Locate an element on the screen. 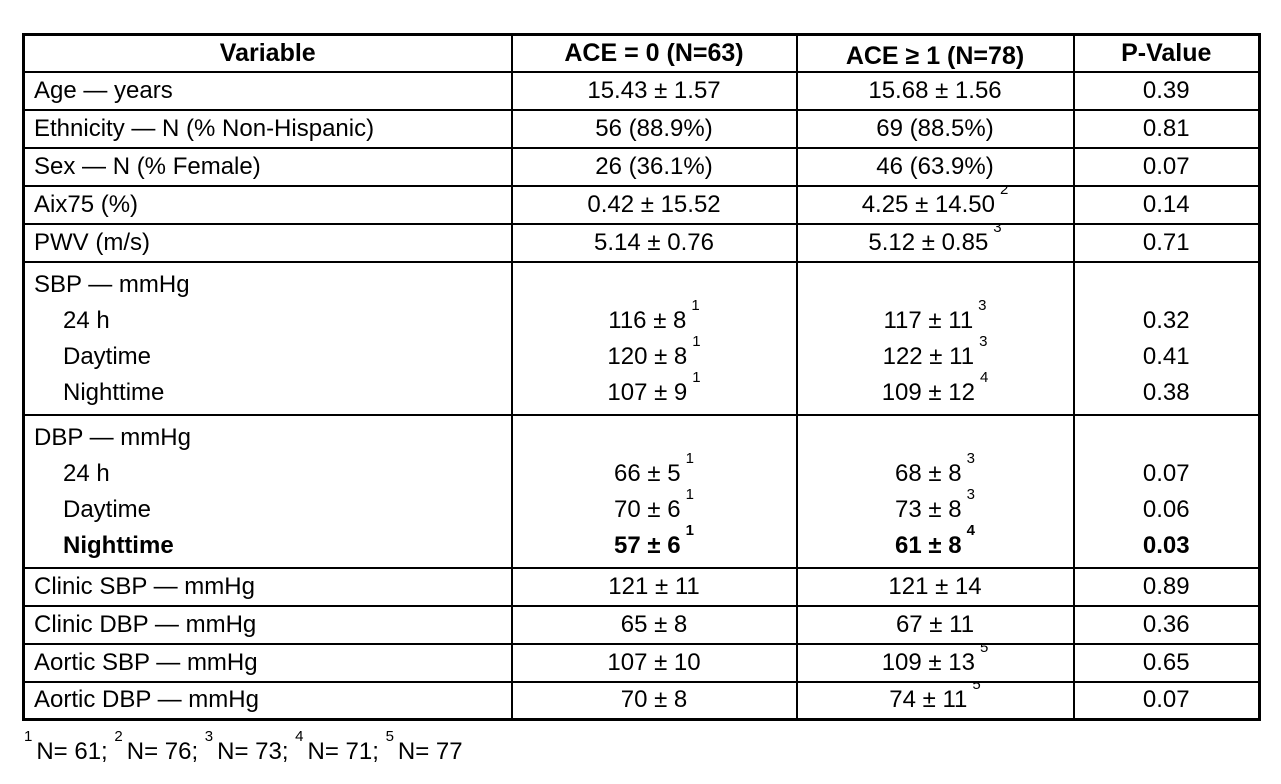 The width and height of the screenshot is (1281, 784). p-value-cell: 0.14 is located at coordinates (1166, 204).